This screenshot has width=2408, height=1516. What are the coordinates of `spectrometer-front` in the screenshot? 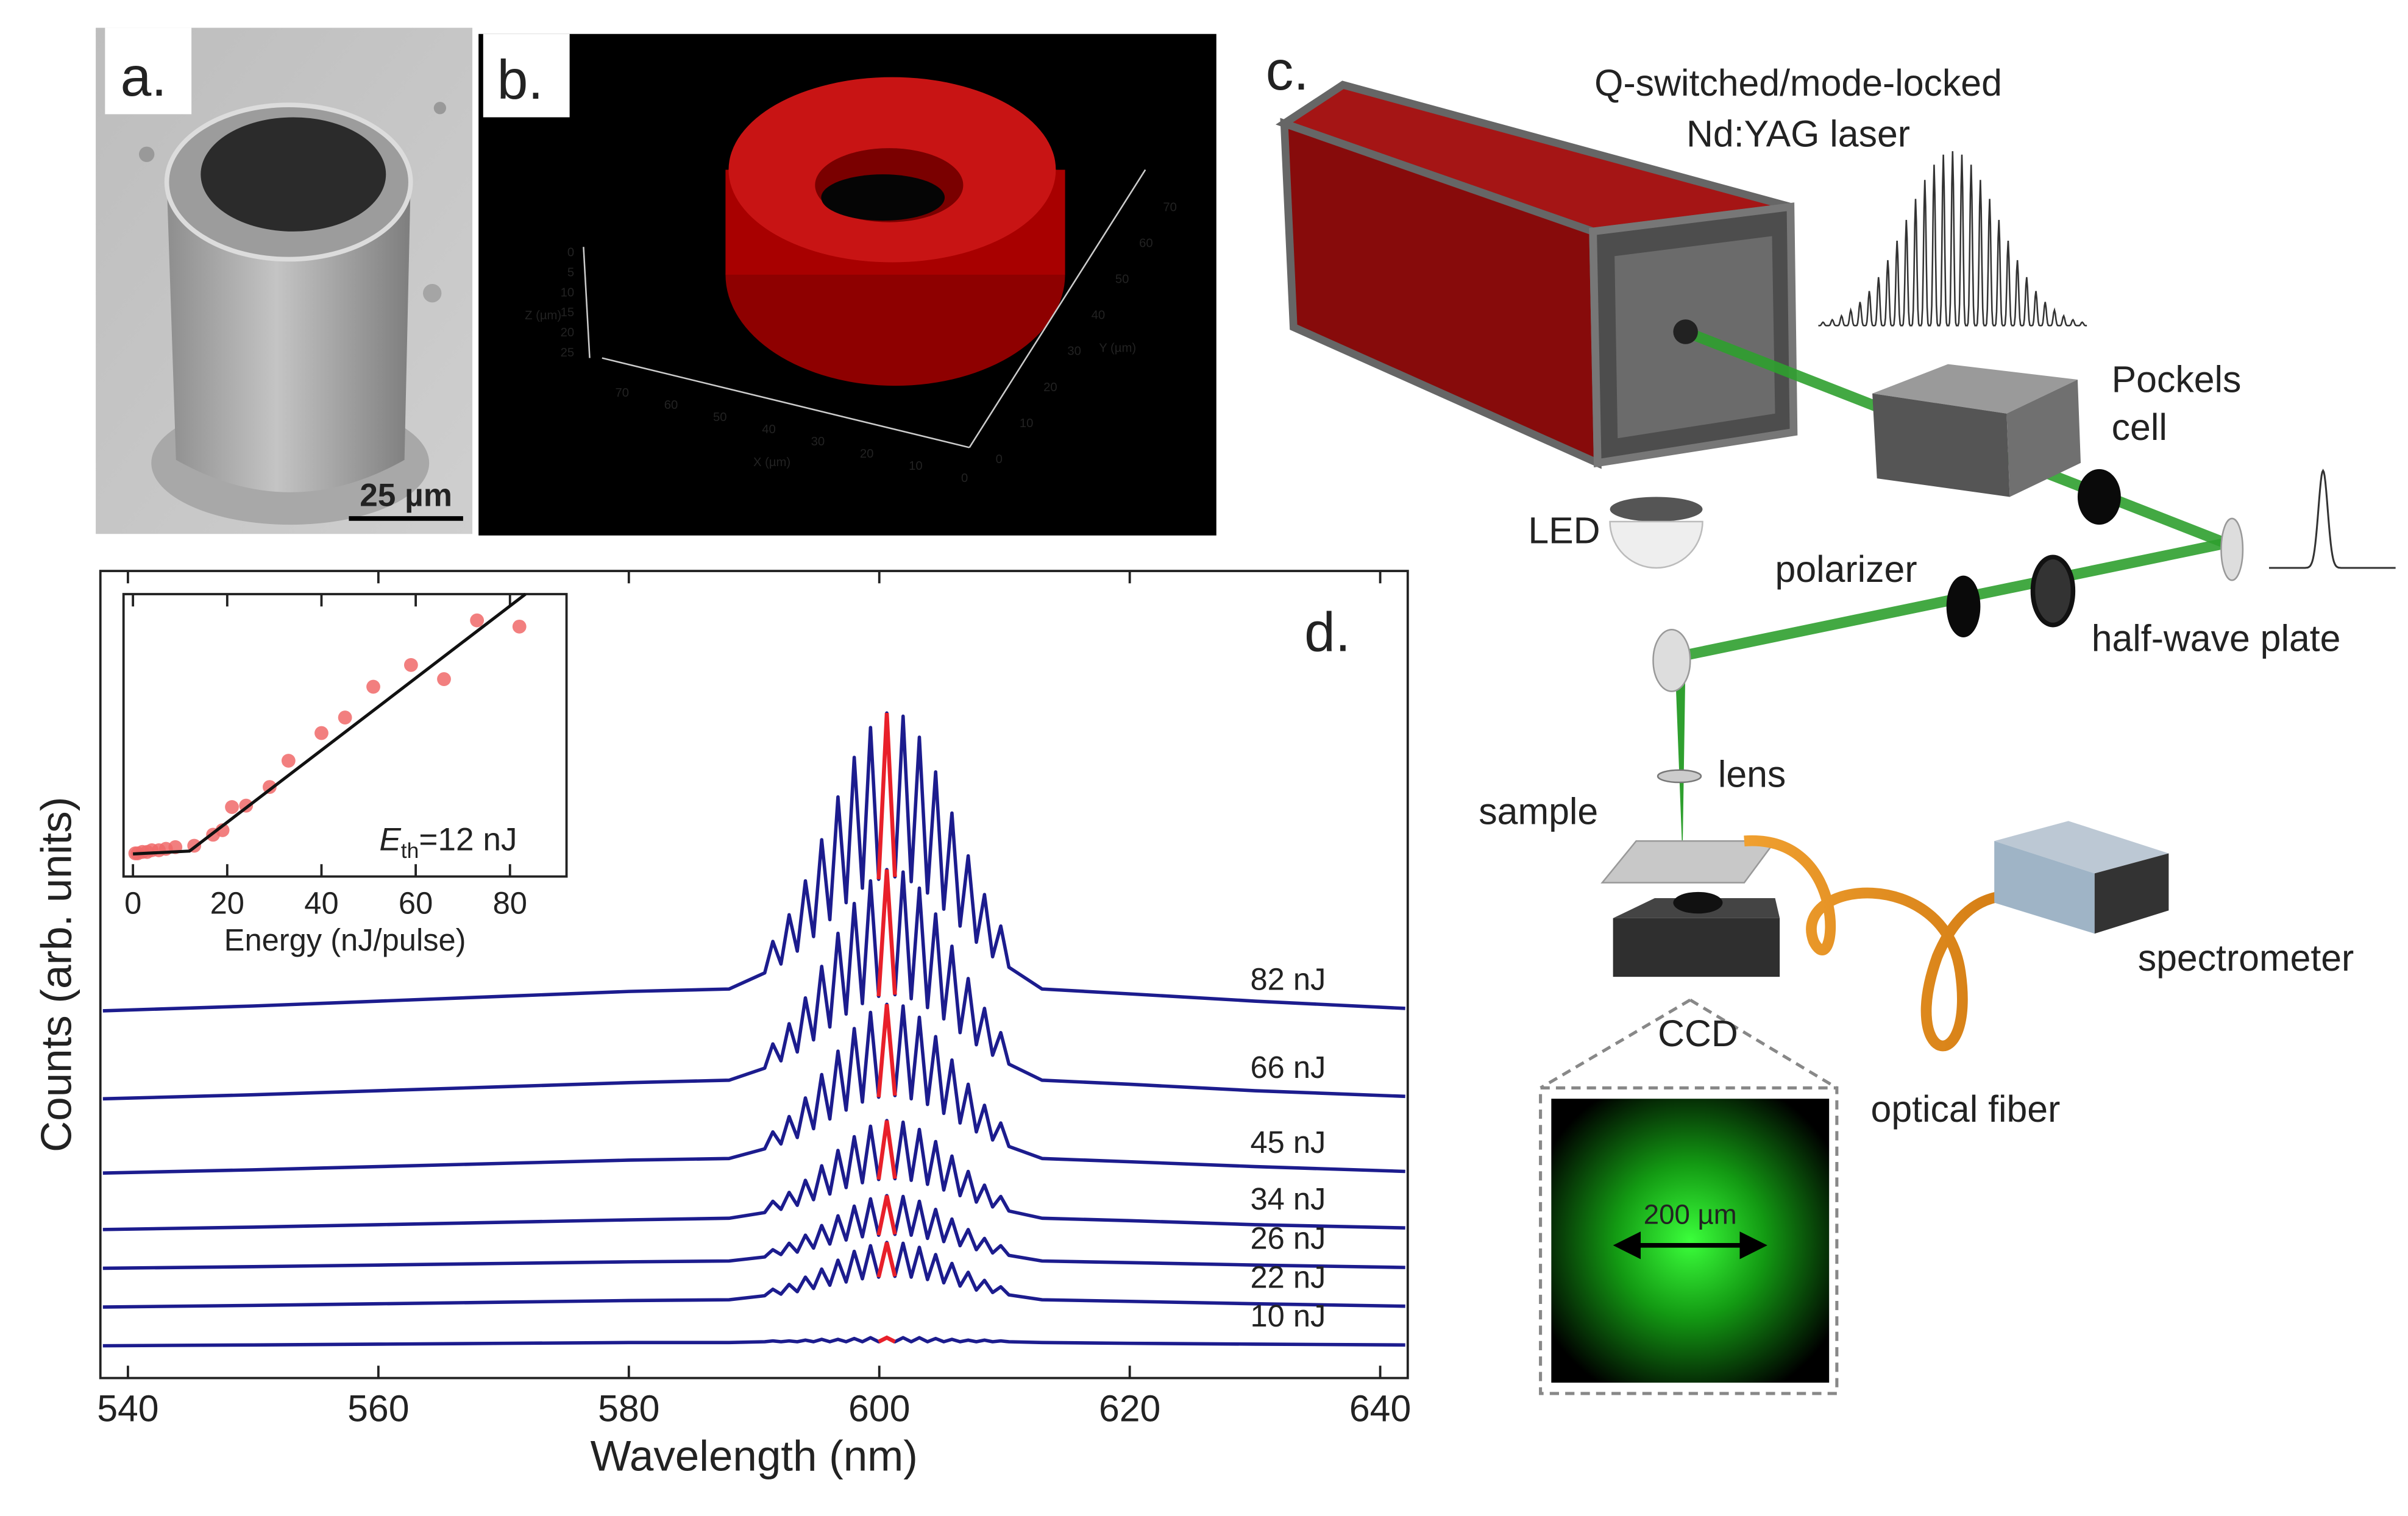 It's located at (2045, 888).